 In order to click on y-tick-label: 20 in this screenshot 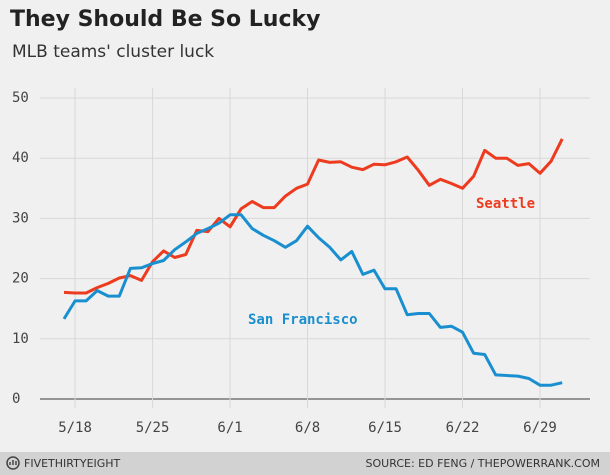, I will do `click(20, 279)`.